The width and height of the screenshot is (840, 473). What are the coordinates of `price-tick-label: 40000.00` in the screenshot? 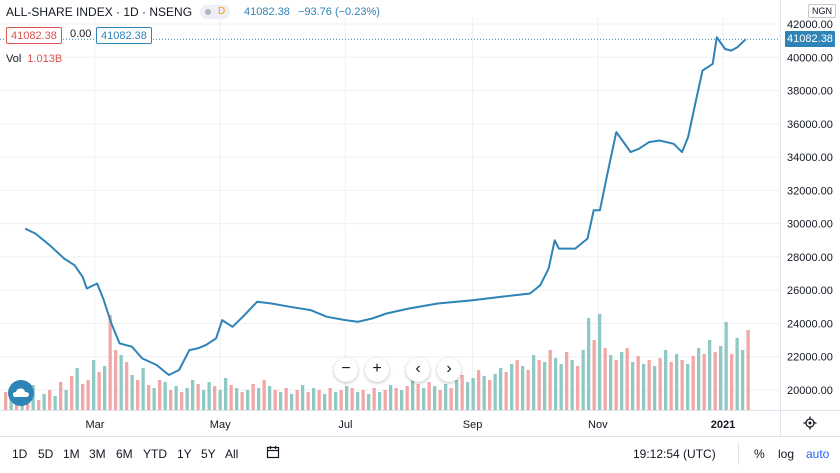 It's located at (810, 58).